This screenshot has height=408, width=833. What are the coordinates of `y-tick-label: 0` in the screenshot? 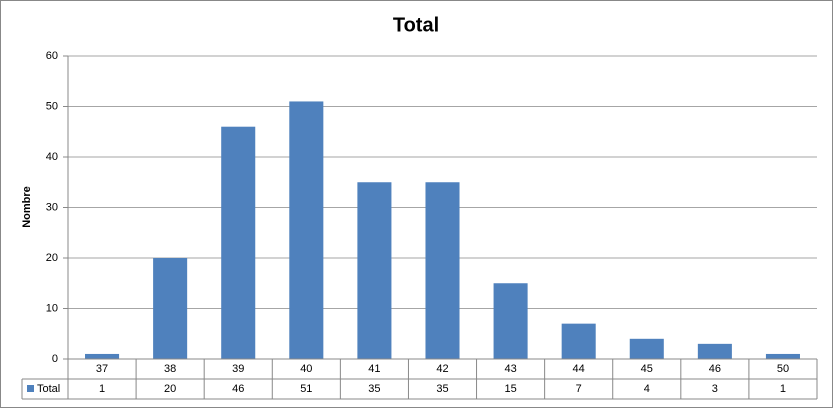 It's located at (55, 359).